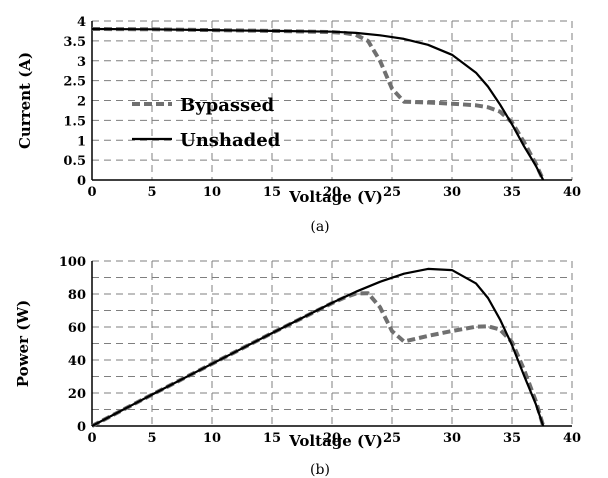 The width and height of the screenshot is (608, 478). What do you see at coordinates (74, 121) in the screenshot?
I see `y-tick-label: 1.5` at bounding box center [74, 121].